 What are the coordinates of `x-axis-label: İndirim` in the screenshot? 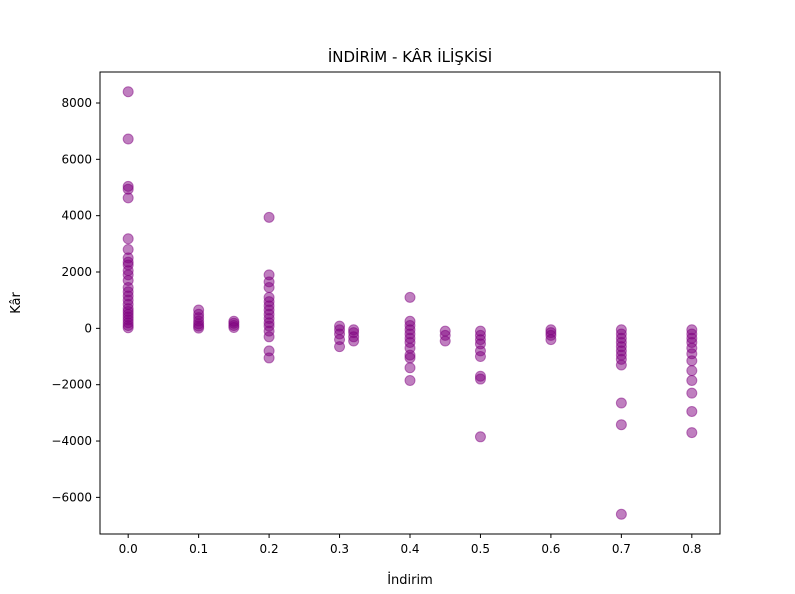 It's located at (410, 580).